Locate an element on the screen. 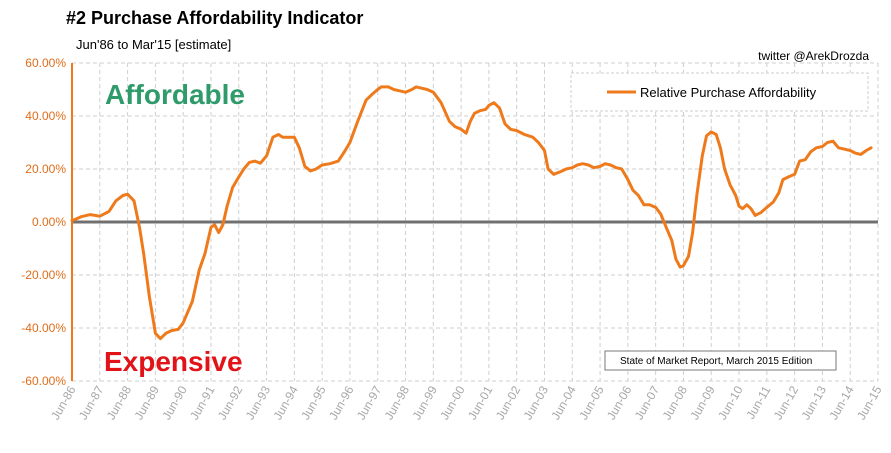 The height and width of the screenshot is (453, 891). x-tick-label: Jun-99 is located at coordinates (424, 402).